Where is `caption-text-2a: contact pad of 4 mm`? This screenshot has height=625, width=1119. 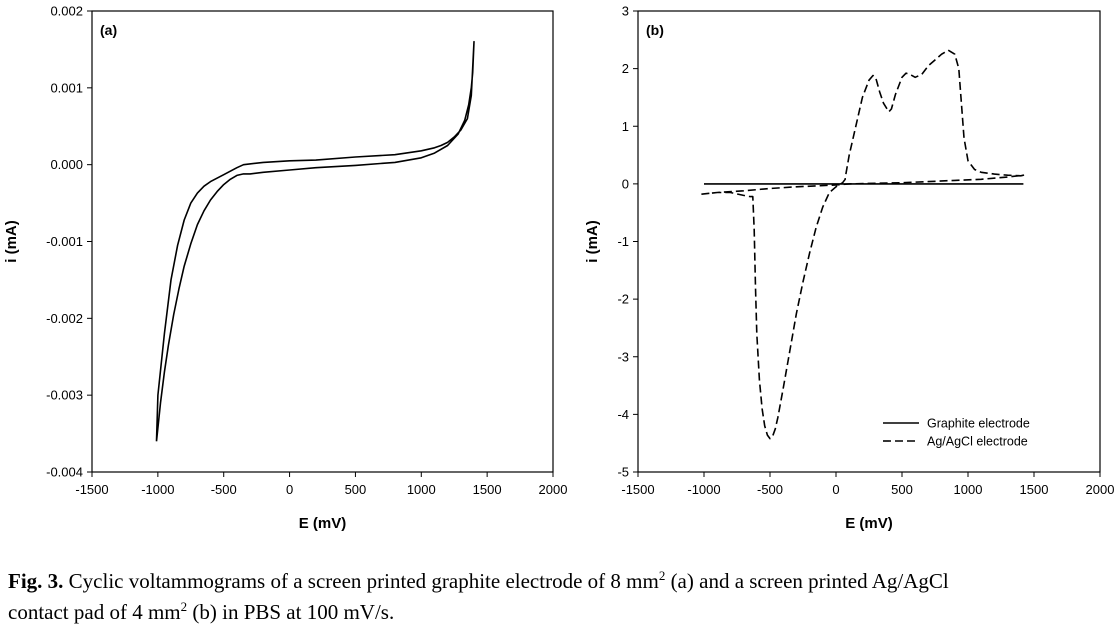 caption-text-2a: contact pad of 4 mm is located at coordinates (94, 612).